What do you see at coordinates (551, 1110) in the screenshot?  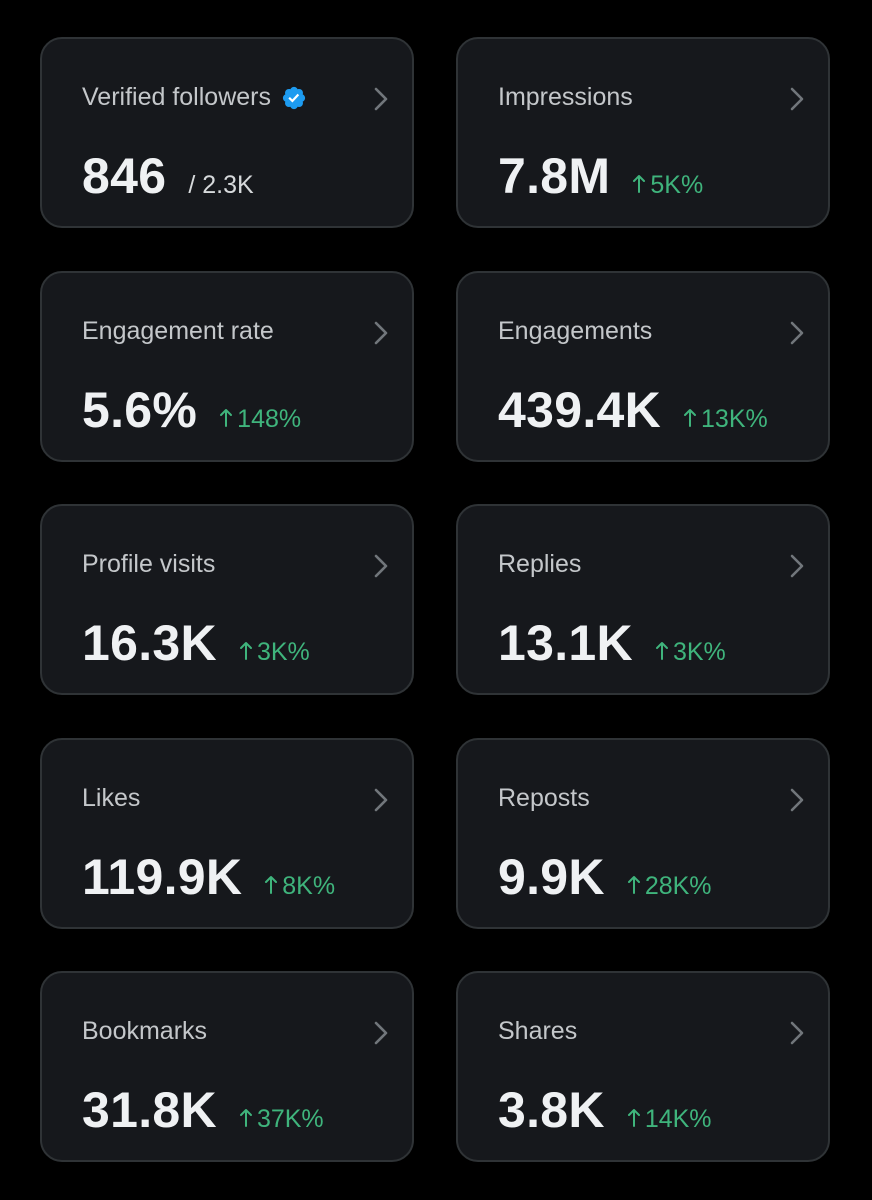 I see `metric-value: 3.8K` at bounding box center [551, 1110].